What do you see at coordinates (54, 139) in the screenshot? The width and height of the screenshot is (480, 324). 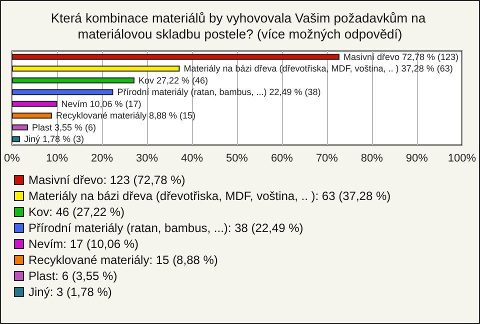 I see `data-label: Jiný 1,78 % (3)` at bounding box center [54, 139].